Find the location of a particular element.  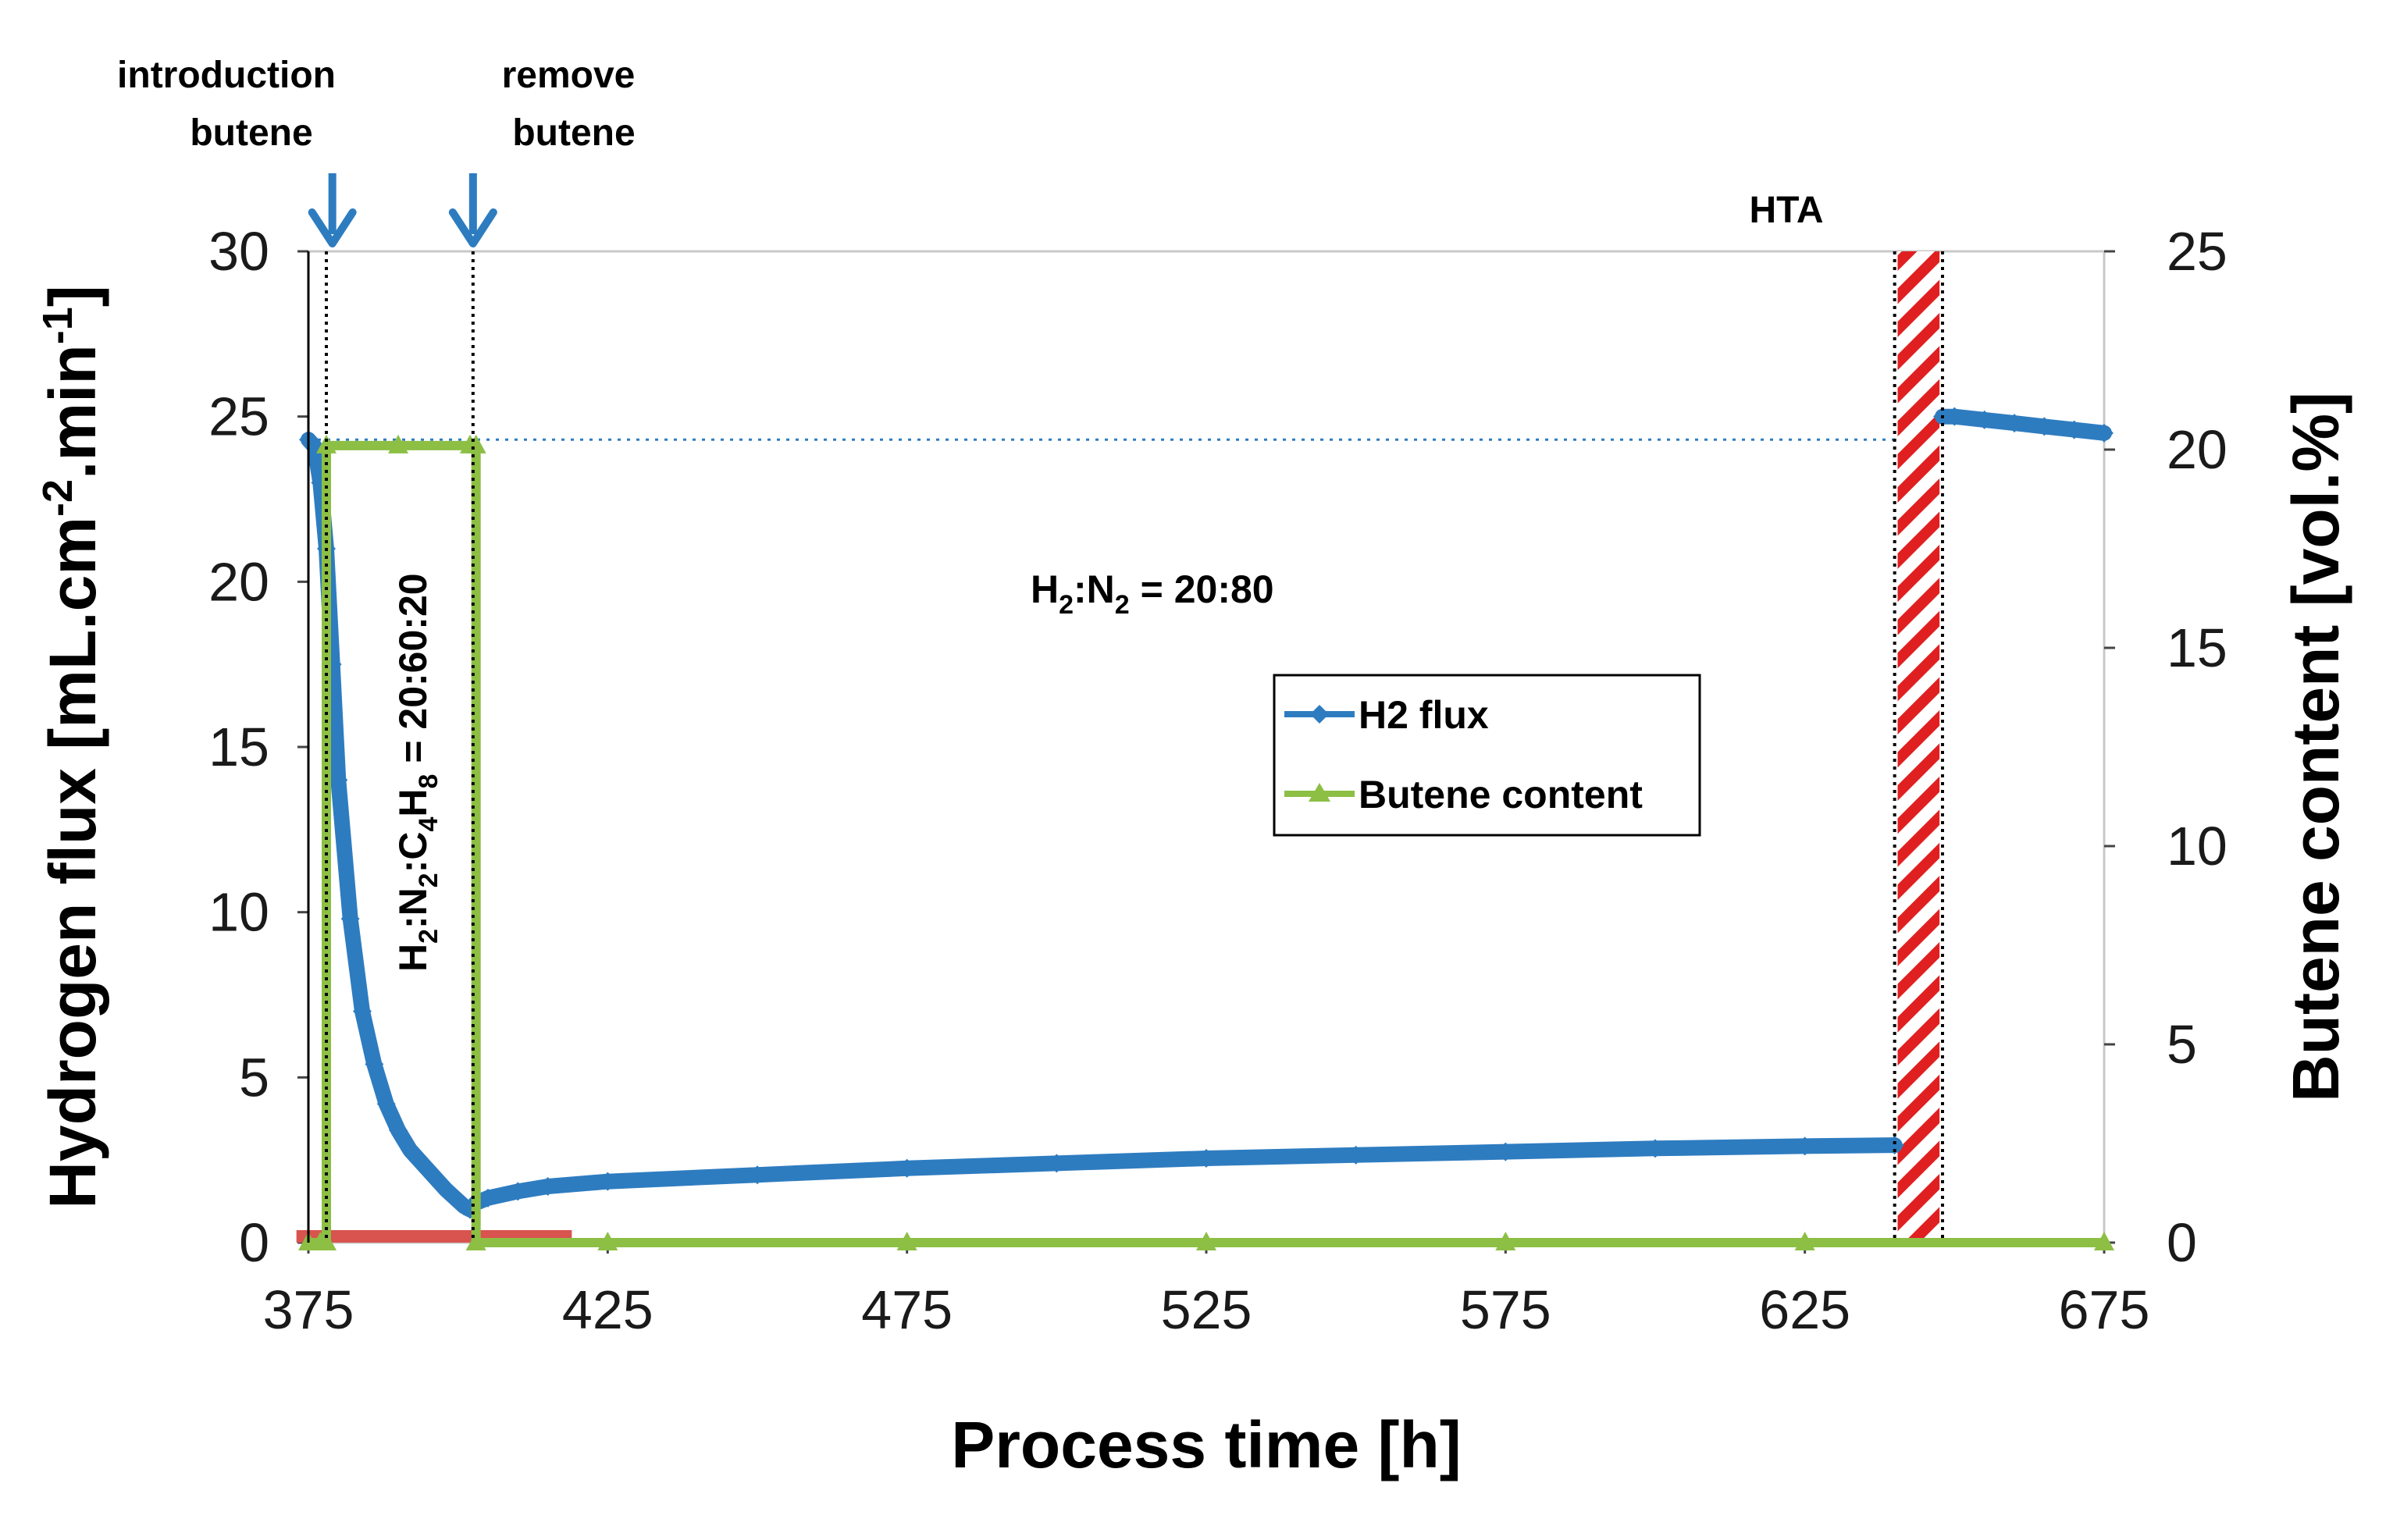

legend: H2 flux Butene content is located at coordinates (1487, 755).